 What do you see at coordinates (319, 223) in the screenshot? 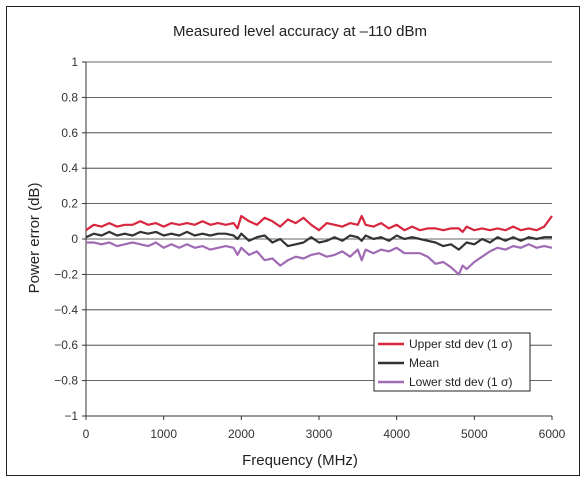
I see `series-line-upper` at bounding box center [319, 223].